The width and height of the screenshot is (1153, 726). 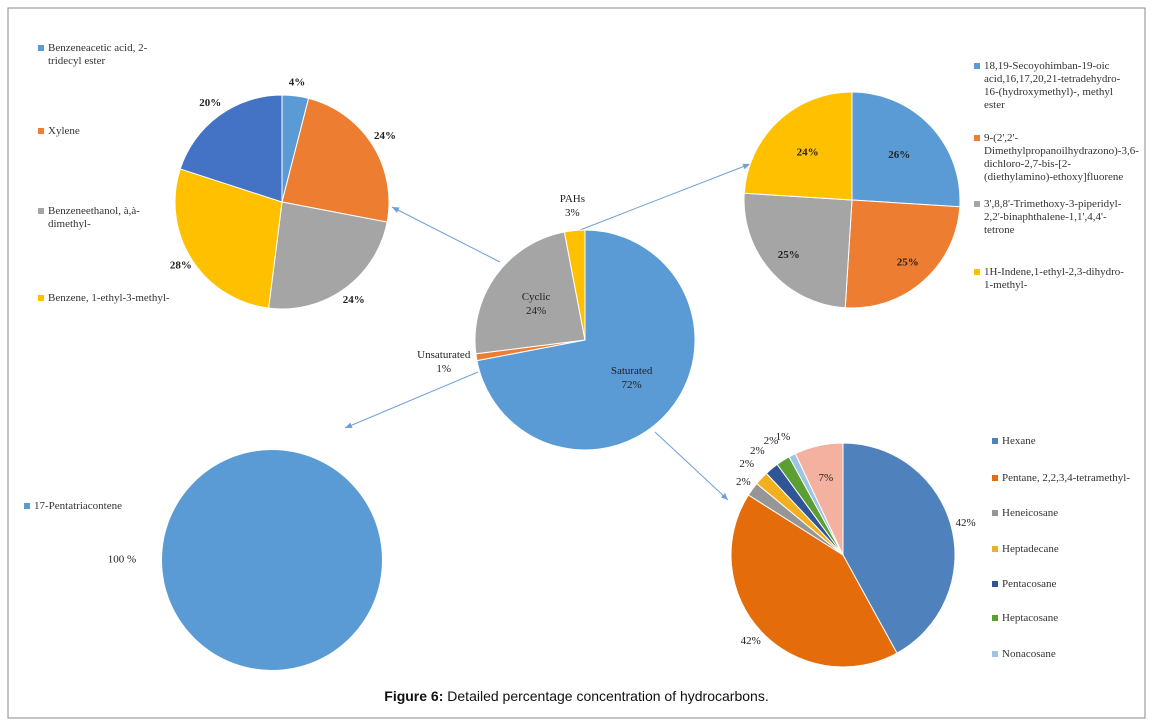 I want to click on legend-label: Nonacosane, so click(x=1029, y=654).